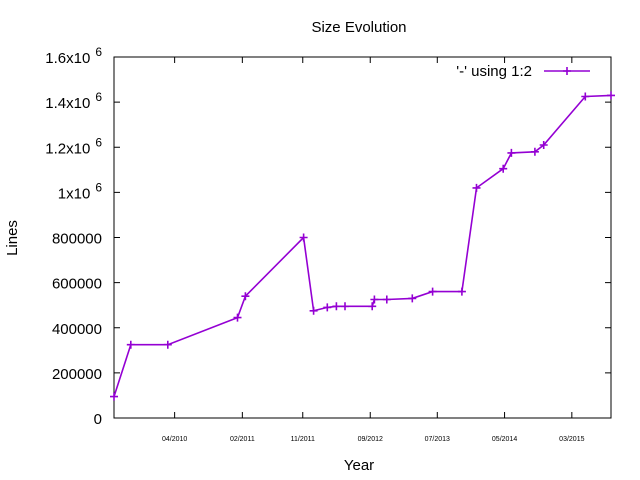 Image resolution: width=640 pixels, height=480 pixels. I want to click on legend-label: '-' using 1:2, so click(494, 71).